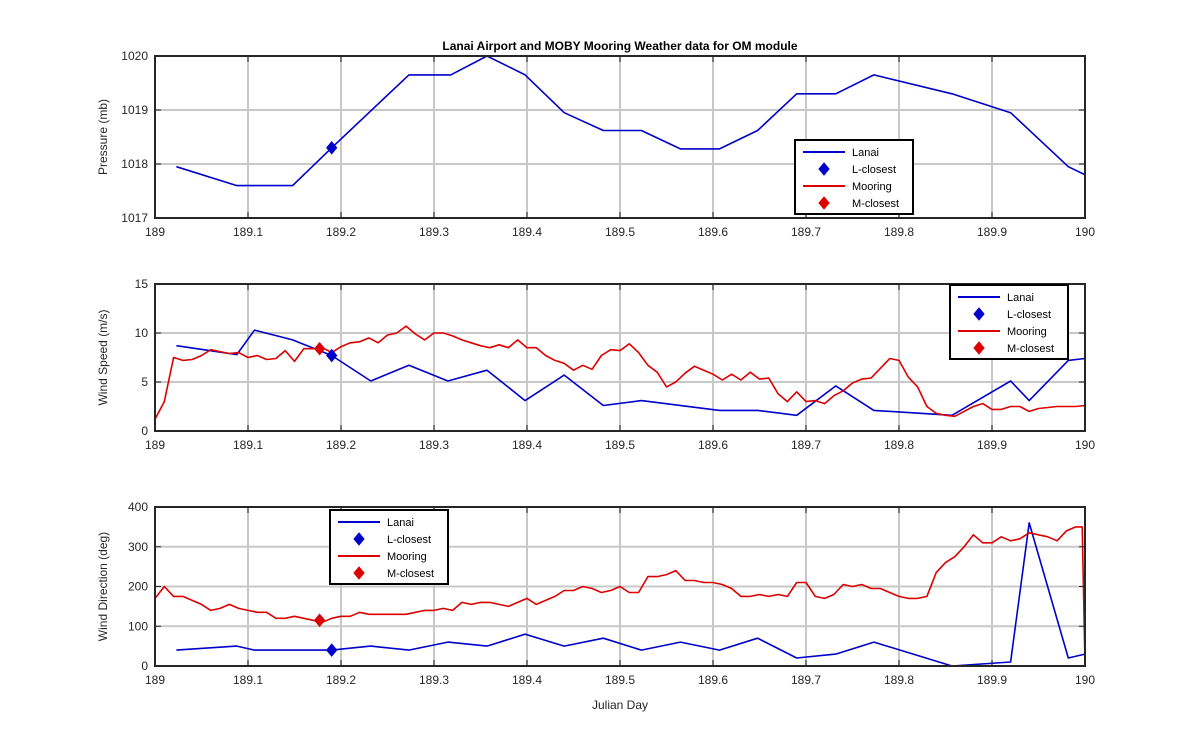 This screenshot has width=1200, height=750. I want to click on series-line-lanai, so click(630, 121).